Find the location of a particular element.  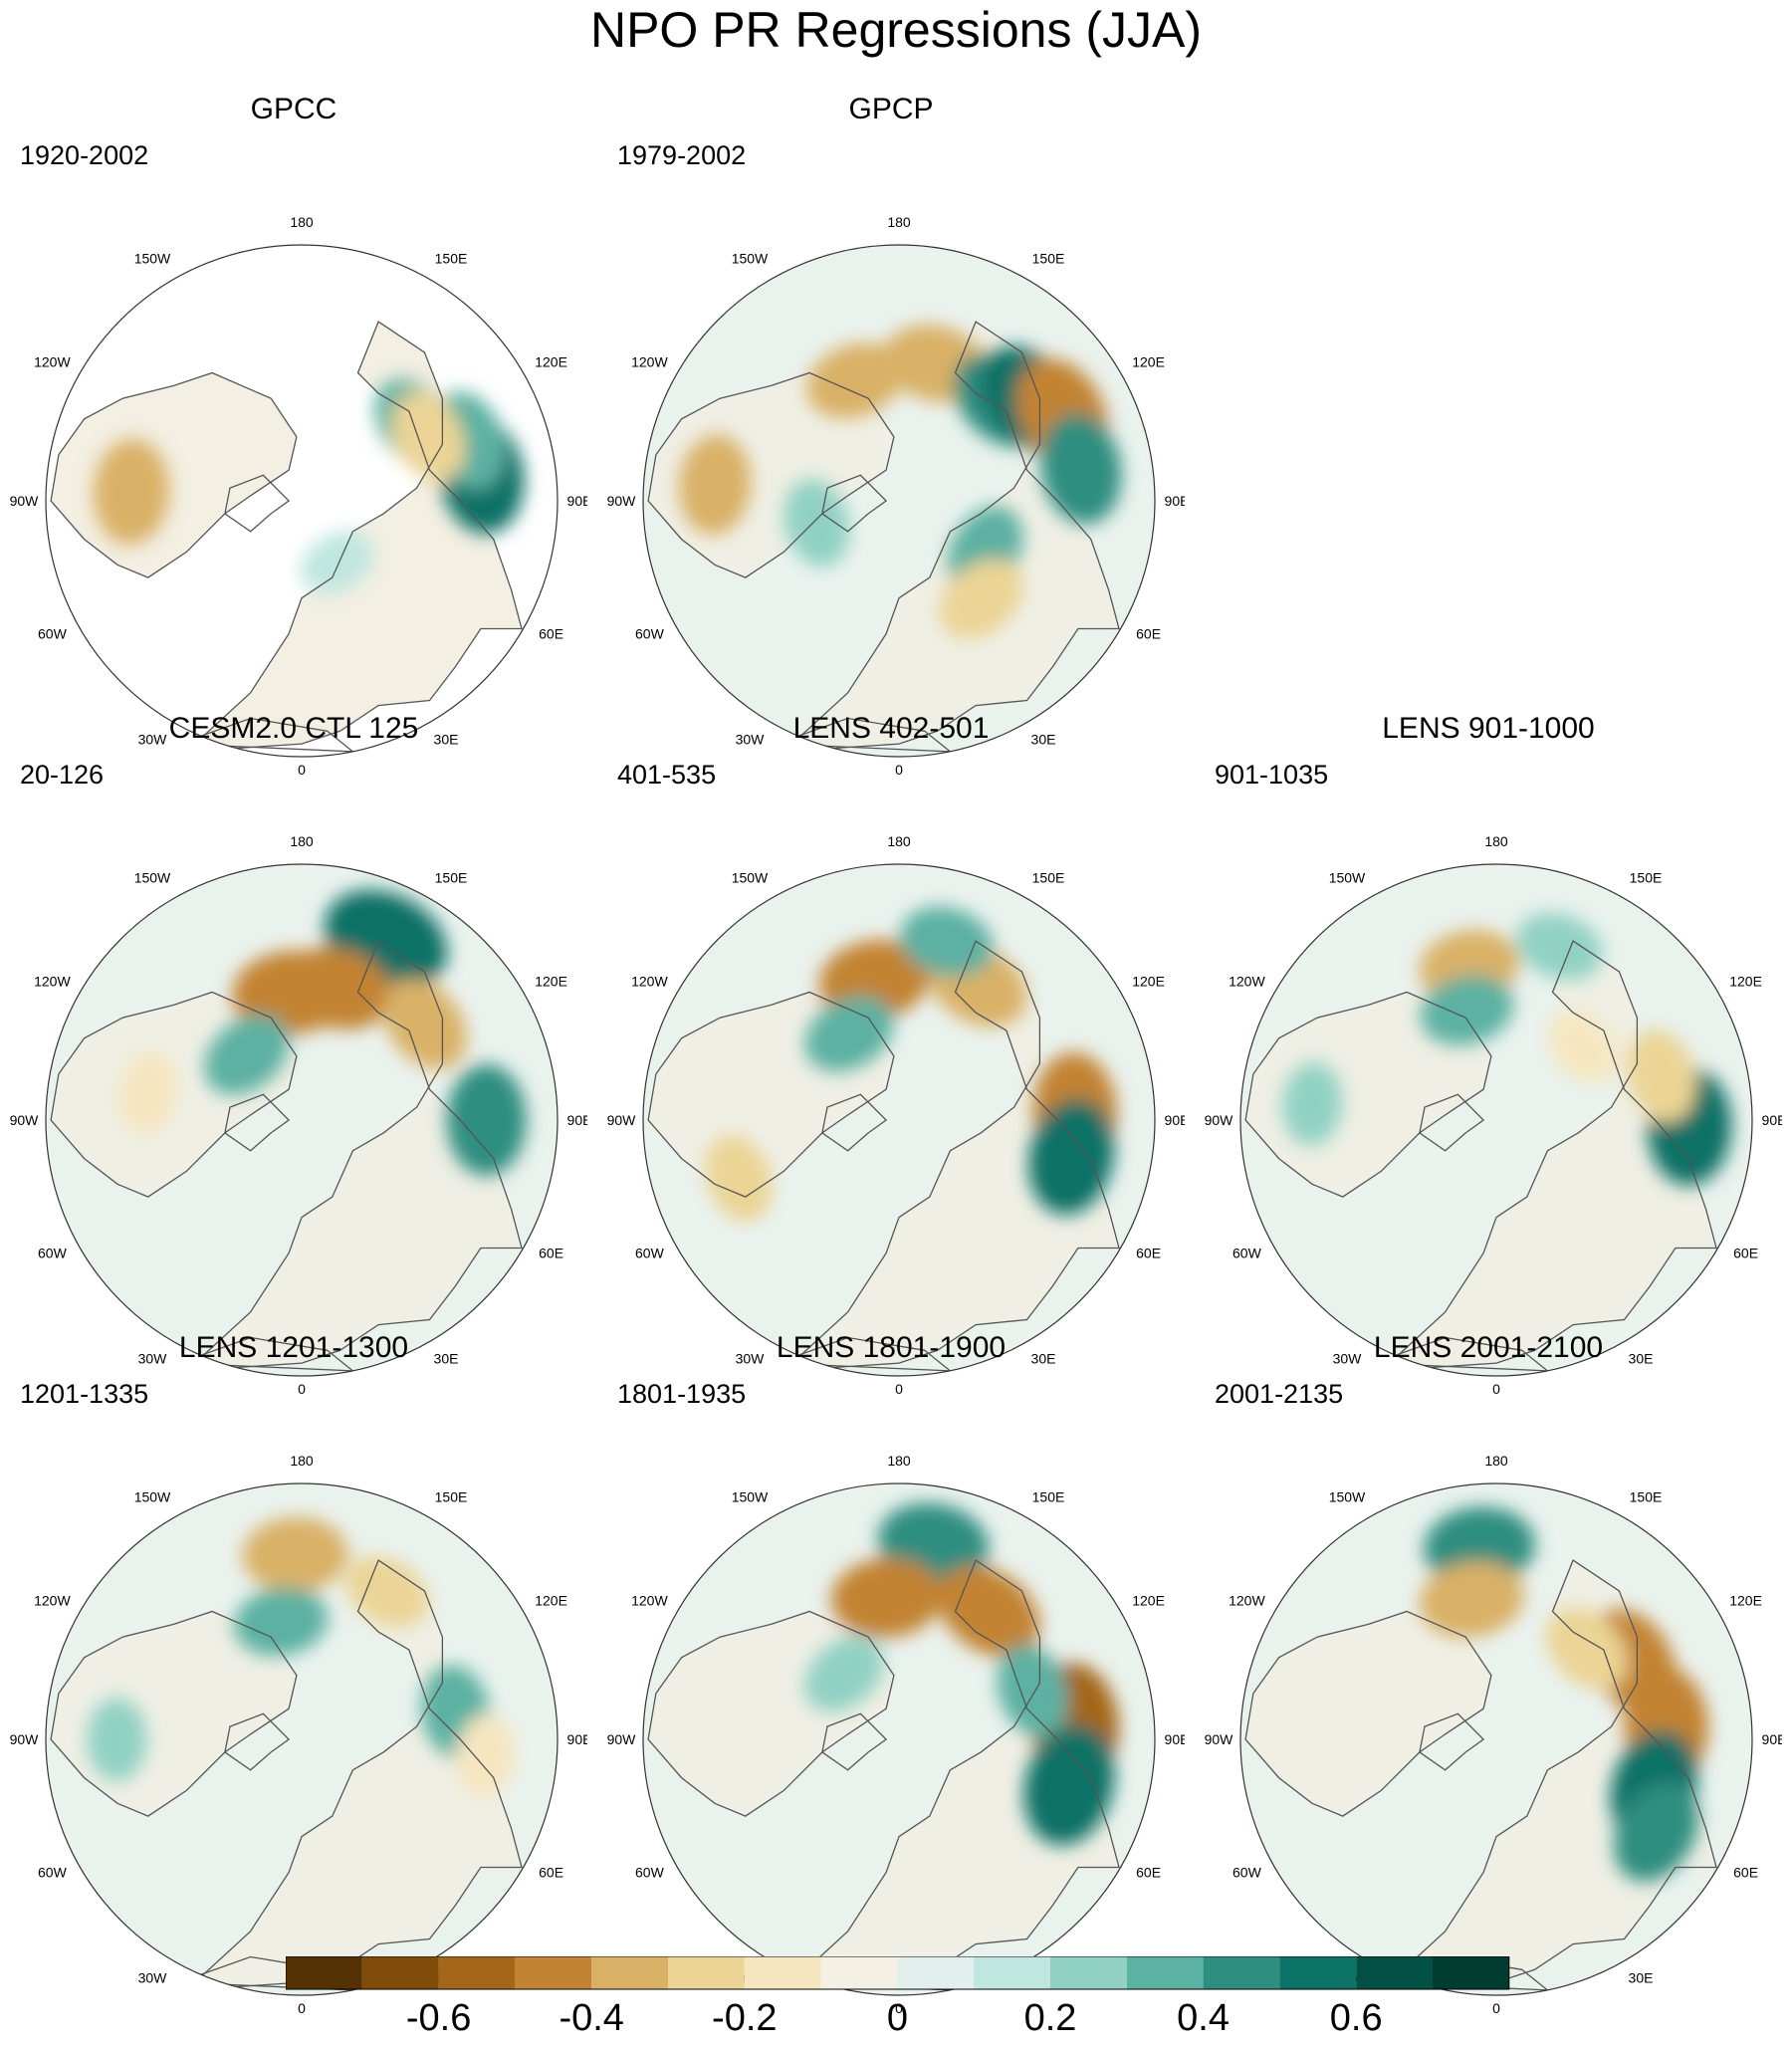

panel-year-range: 20-126 is located at coordinates (62, 775).